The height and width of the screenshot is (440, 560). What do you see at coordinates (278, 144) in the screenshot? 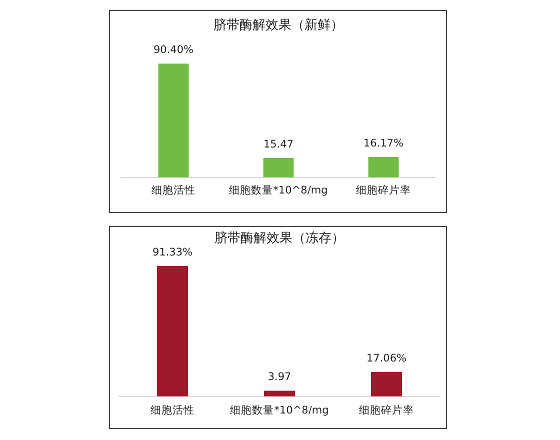
I see `data-label: 15.47` at bounding box center [278, 144].